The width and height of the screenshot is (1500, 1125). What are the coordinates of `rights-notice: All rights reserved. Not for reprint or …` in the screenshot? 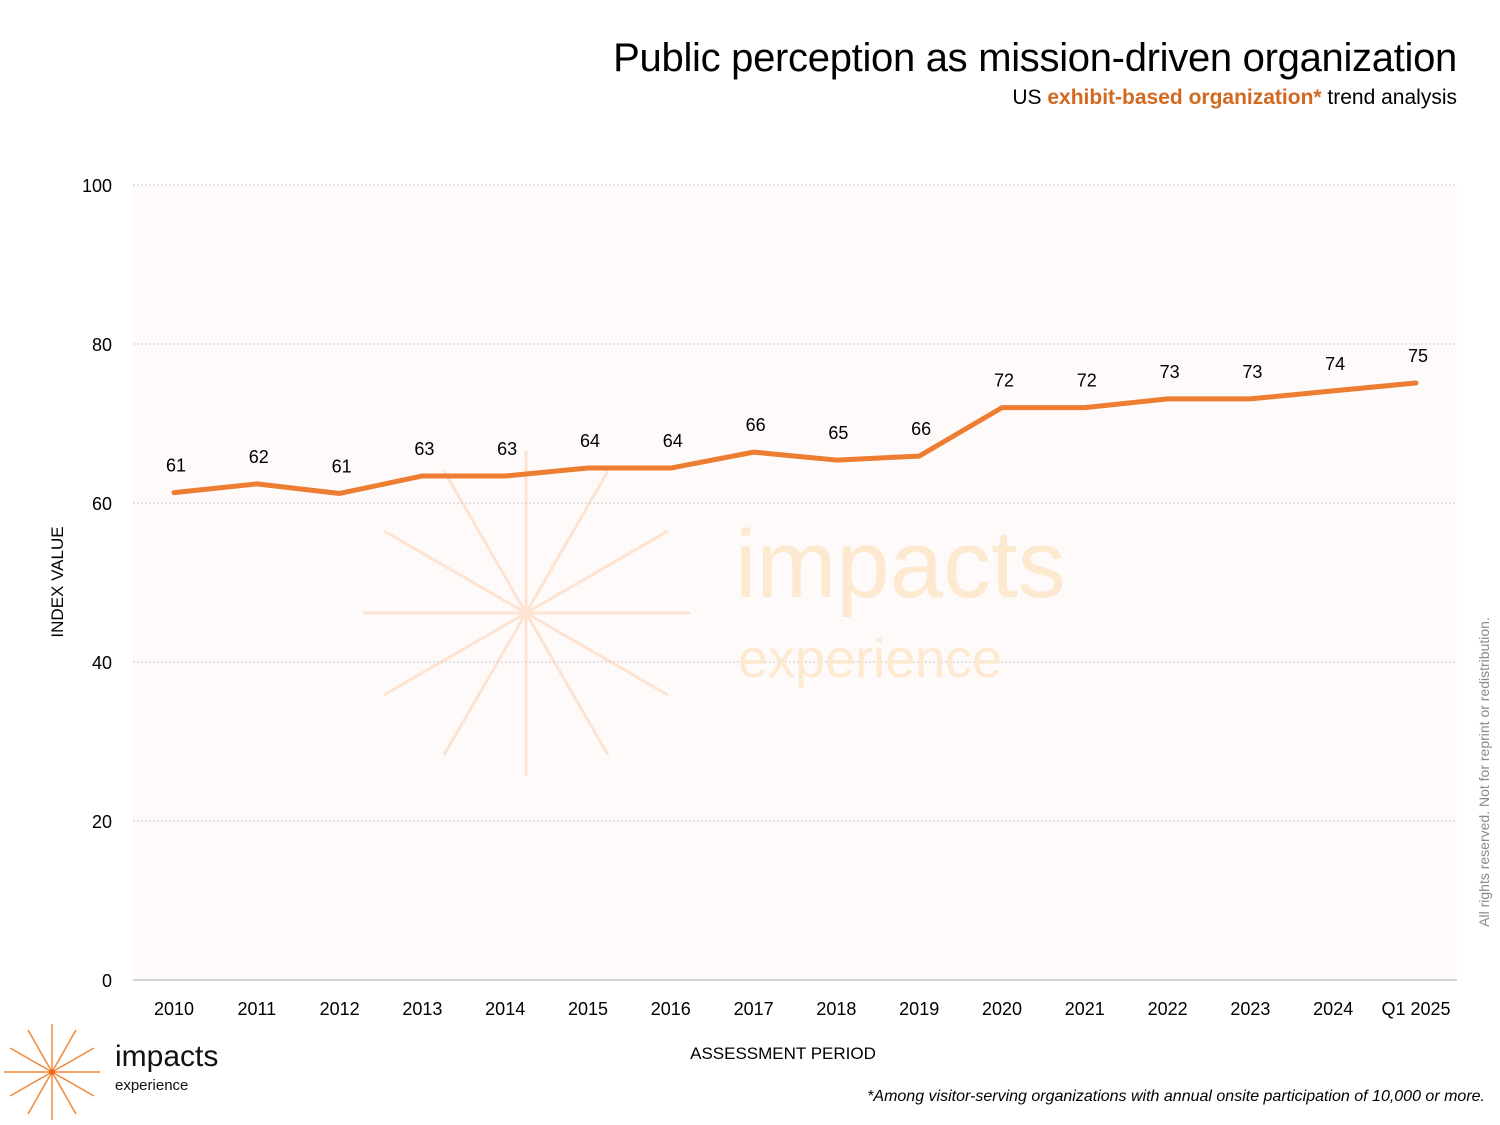 It's located at (1484, 772).